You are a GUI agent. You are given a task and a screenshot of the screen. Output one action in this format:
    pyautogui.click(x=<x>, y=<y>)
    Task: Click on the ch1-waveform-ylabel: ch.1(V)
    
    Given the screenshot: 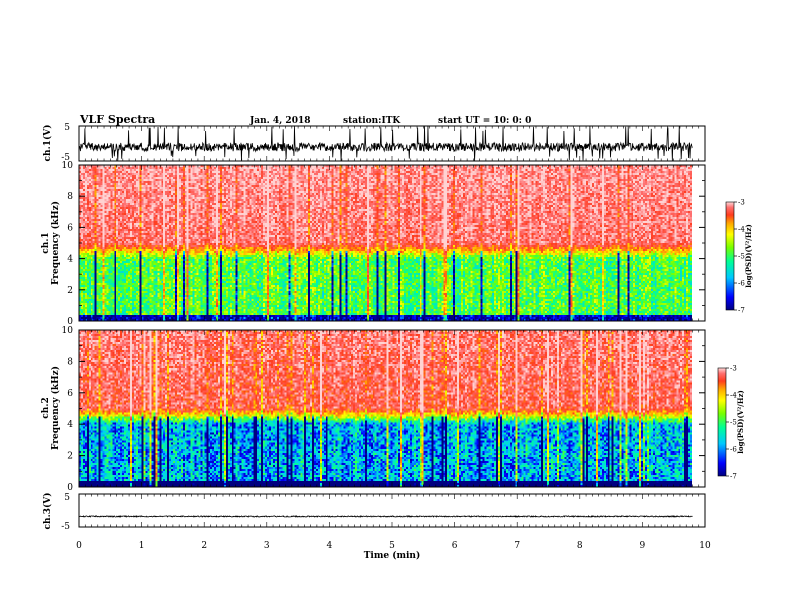 What is the action you would take?
    pyautogui.click(x=47, y=143)
    